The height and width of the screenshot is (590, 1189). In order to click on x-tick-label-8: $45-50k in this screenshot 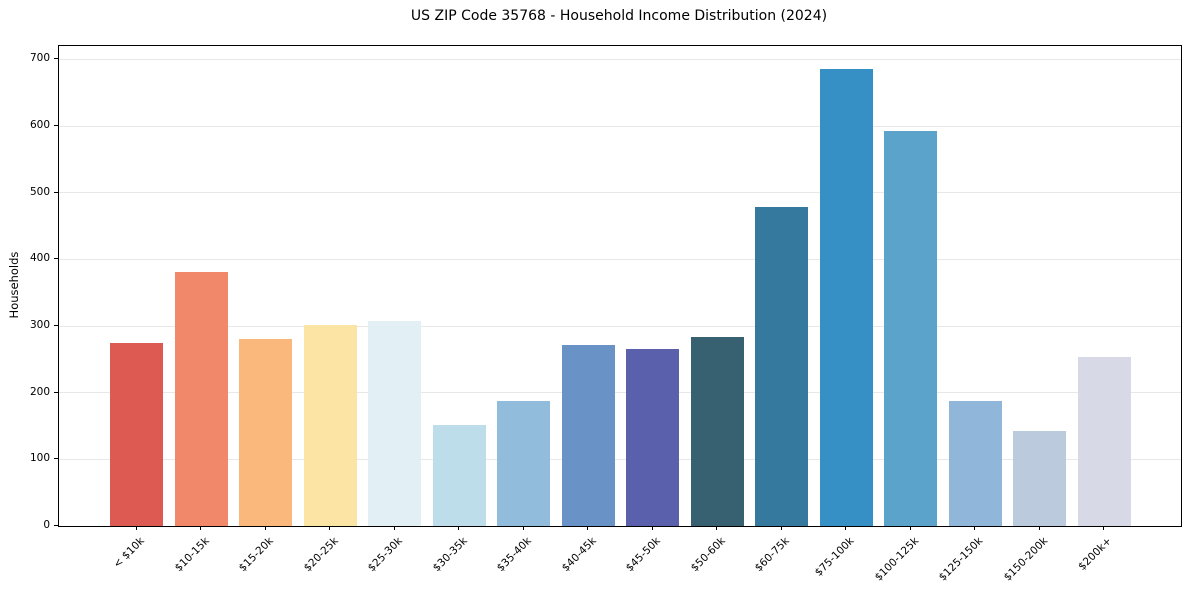, I will do `click(643, 555)`.